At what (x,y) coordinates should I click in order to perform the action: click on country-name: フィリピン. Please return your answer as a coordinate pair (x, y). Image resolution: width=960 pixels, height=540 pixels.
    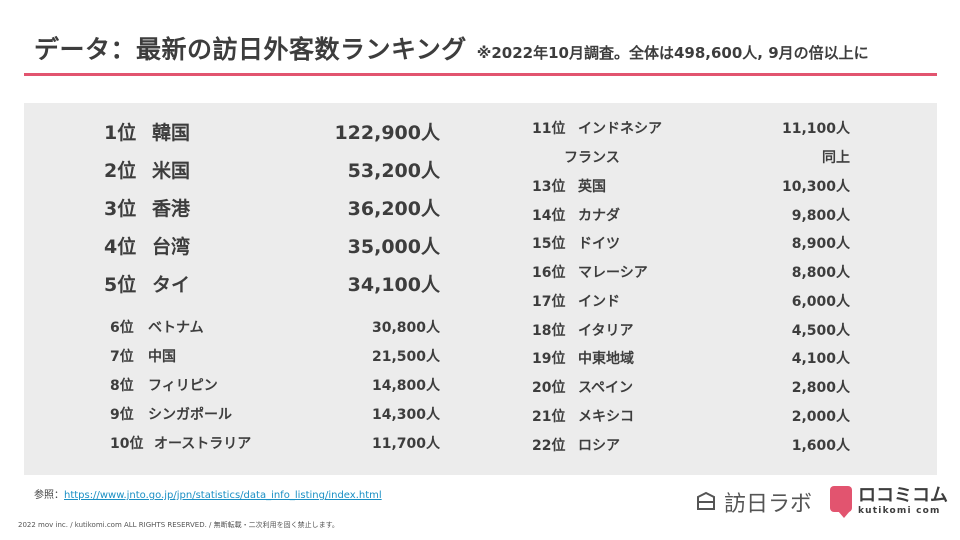
    Looking at the image, I should click on (183, 386).